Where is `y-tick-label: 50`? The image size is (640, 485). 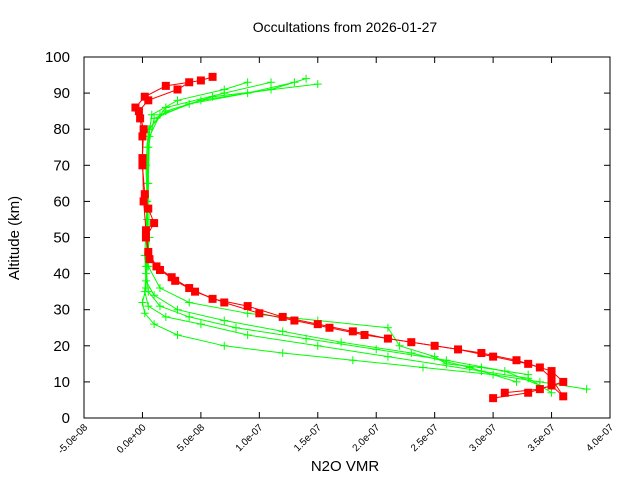
y-tick-label: 50 is located at coordinates (61, 238).